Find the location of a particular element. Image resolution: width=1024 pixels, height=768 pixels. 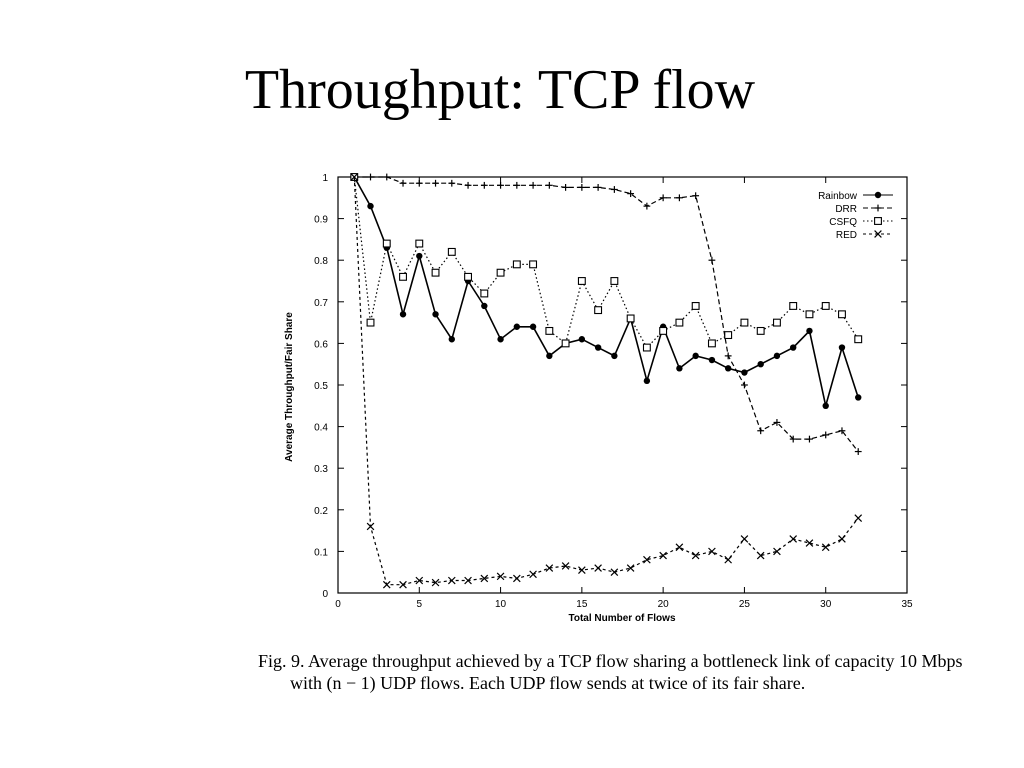

legend-label-csfq: CSFQ is located at coordinates (843, 222).